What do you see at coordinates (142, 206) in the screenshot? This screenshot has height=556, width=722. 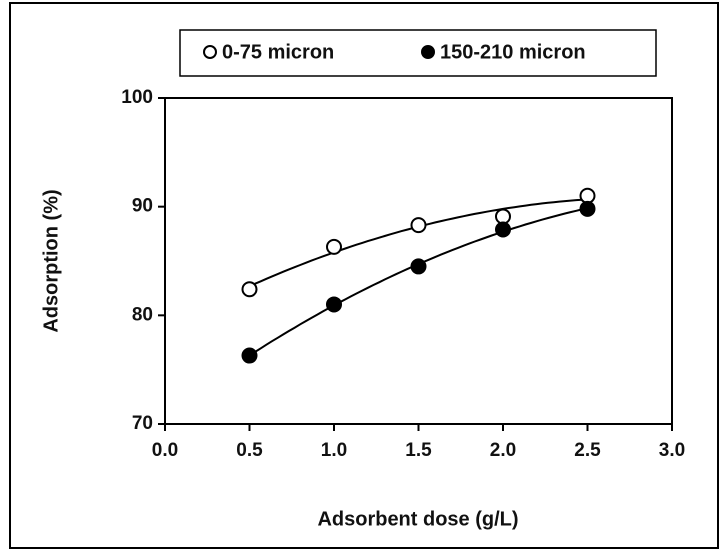 I see `y-tick-label: 90` at bounding box center [142, 206].